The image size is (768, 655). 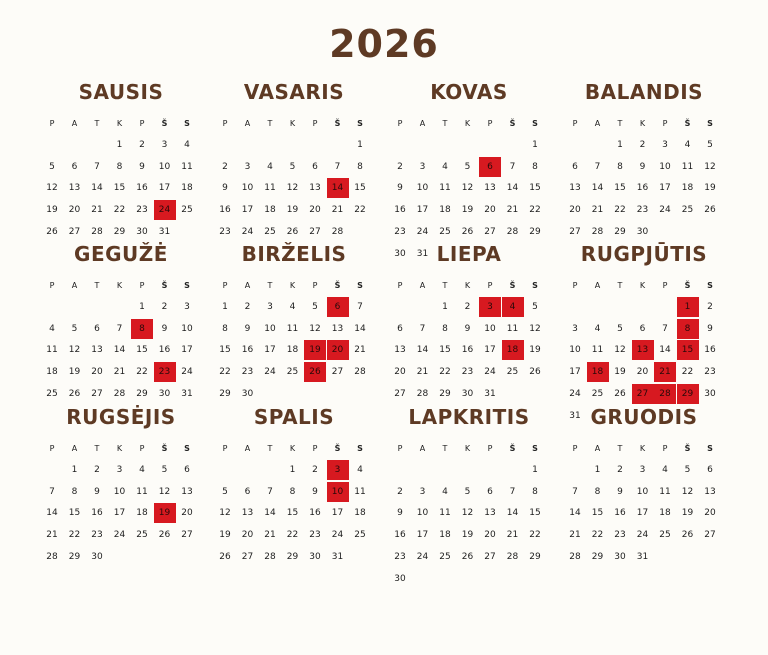 What do you see at coordinates (597, 470) in the screenshot?
I see `day-cell: 1` at bounding box center [597, 470].